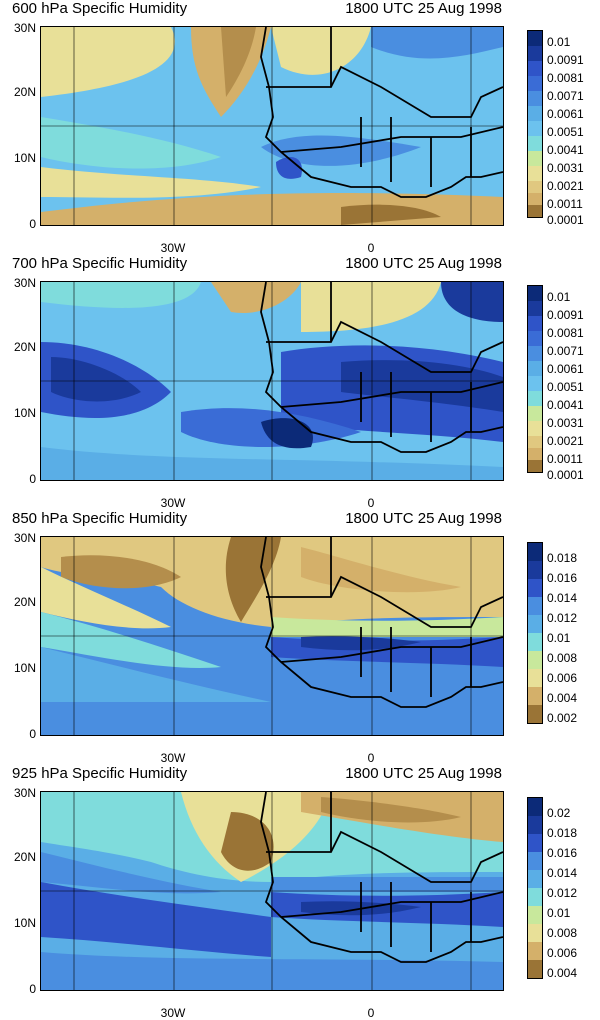 The image size is (600, 1020). I want to click on panel-title: 925 hPa Specific Humidity, so click(100, 773).